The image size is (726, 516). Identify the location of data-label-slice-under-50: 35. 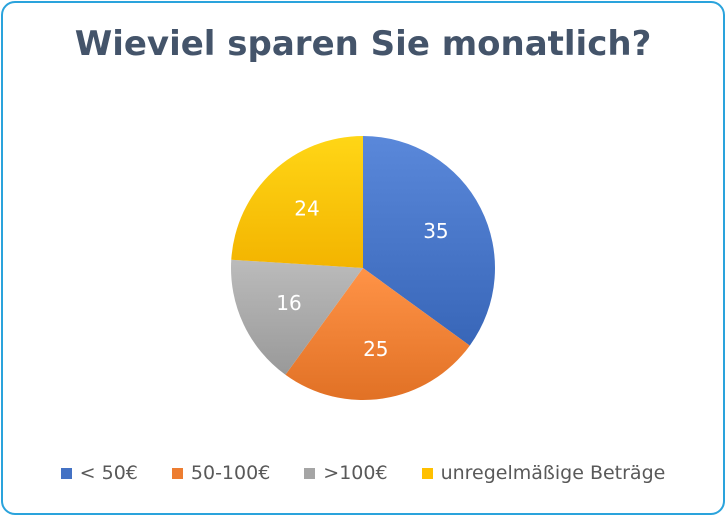
(435, 231).